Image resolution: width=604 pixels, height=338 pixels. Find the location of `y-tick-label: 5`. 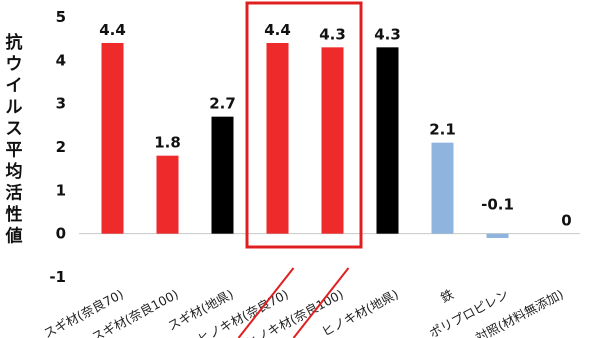

y-tick-label: 5 is located at coordinates (61, 17).